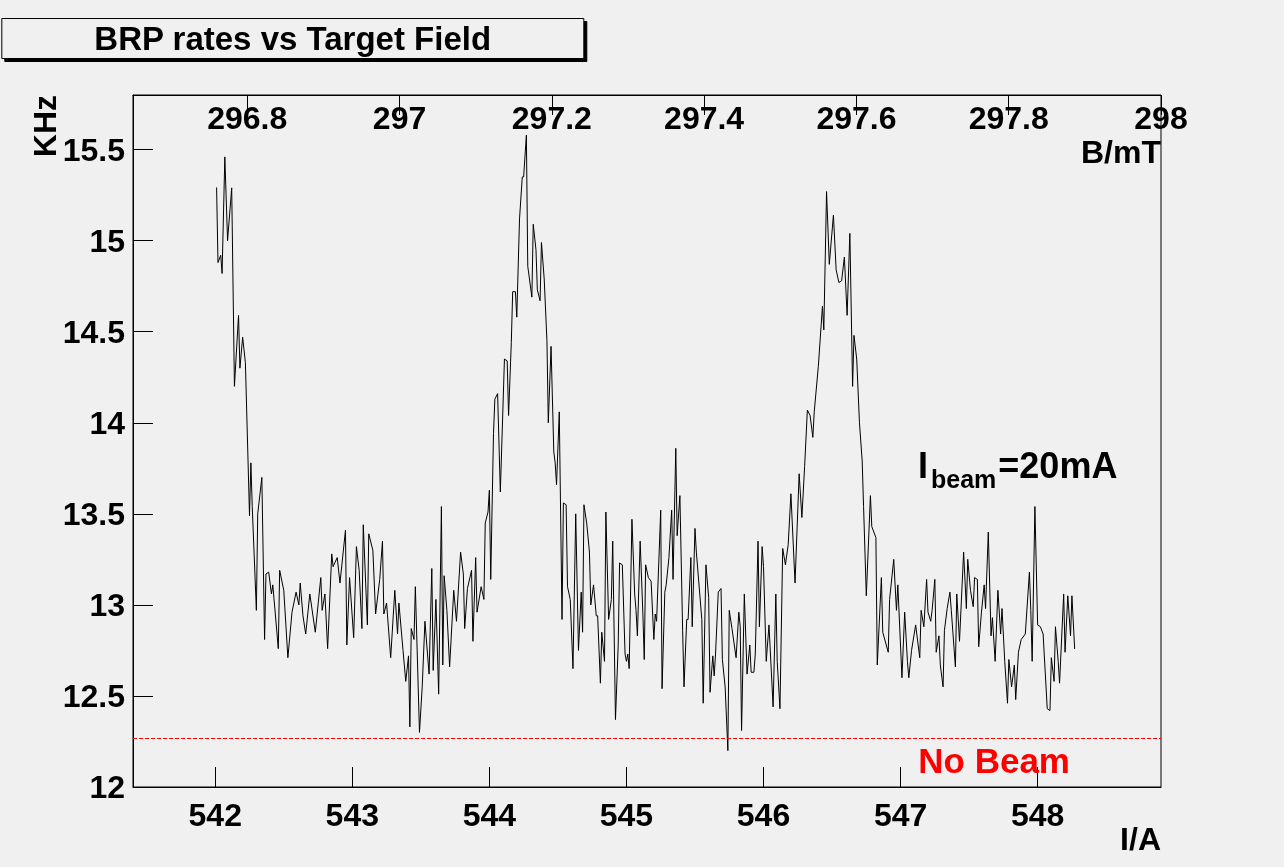 This screenshot has height=867, width=1284. I want to click on x-tick-label: 547, so click(900, 815).